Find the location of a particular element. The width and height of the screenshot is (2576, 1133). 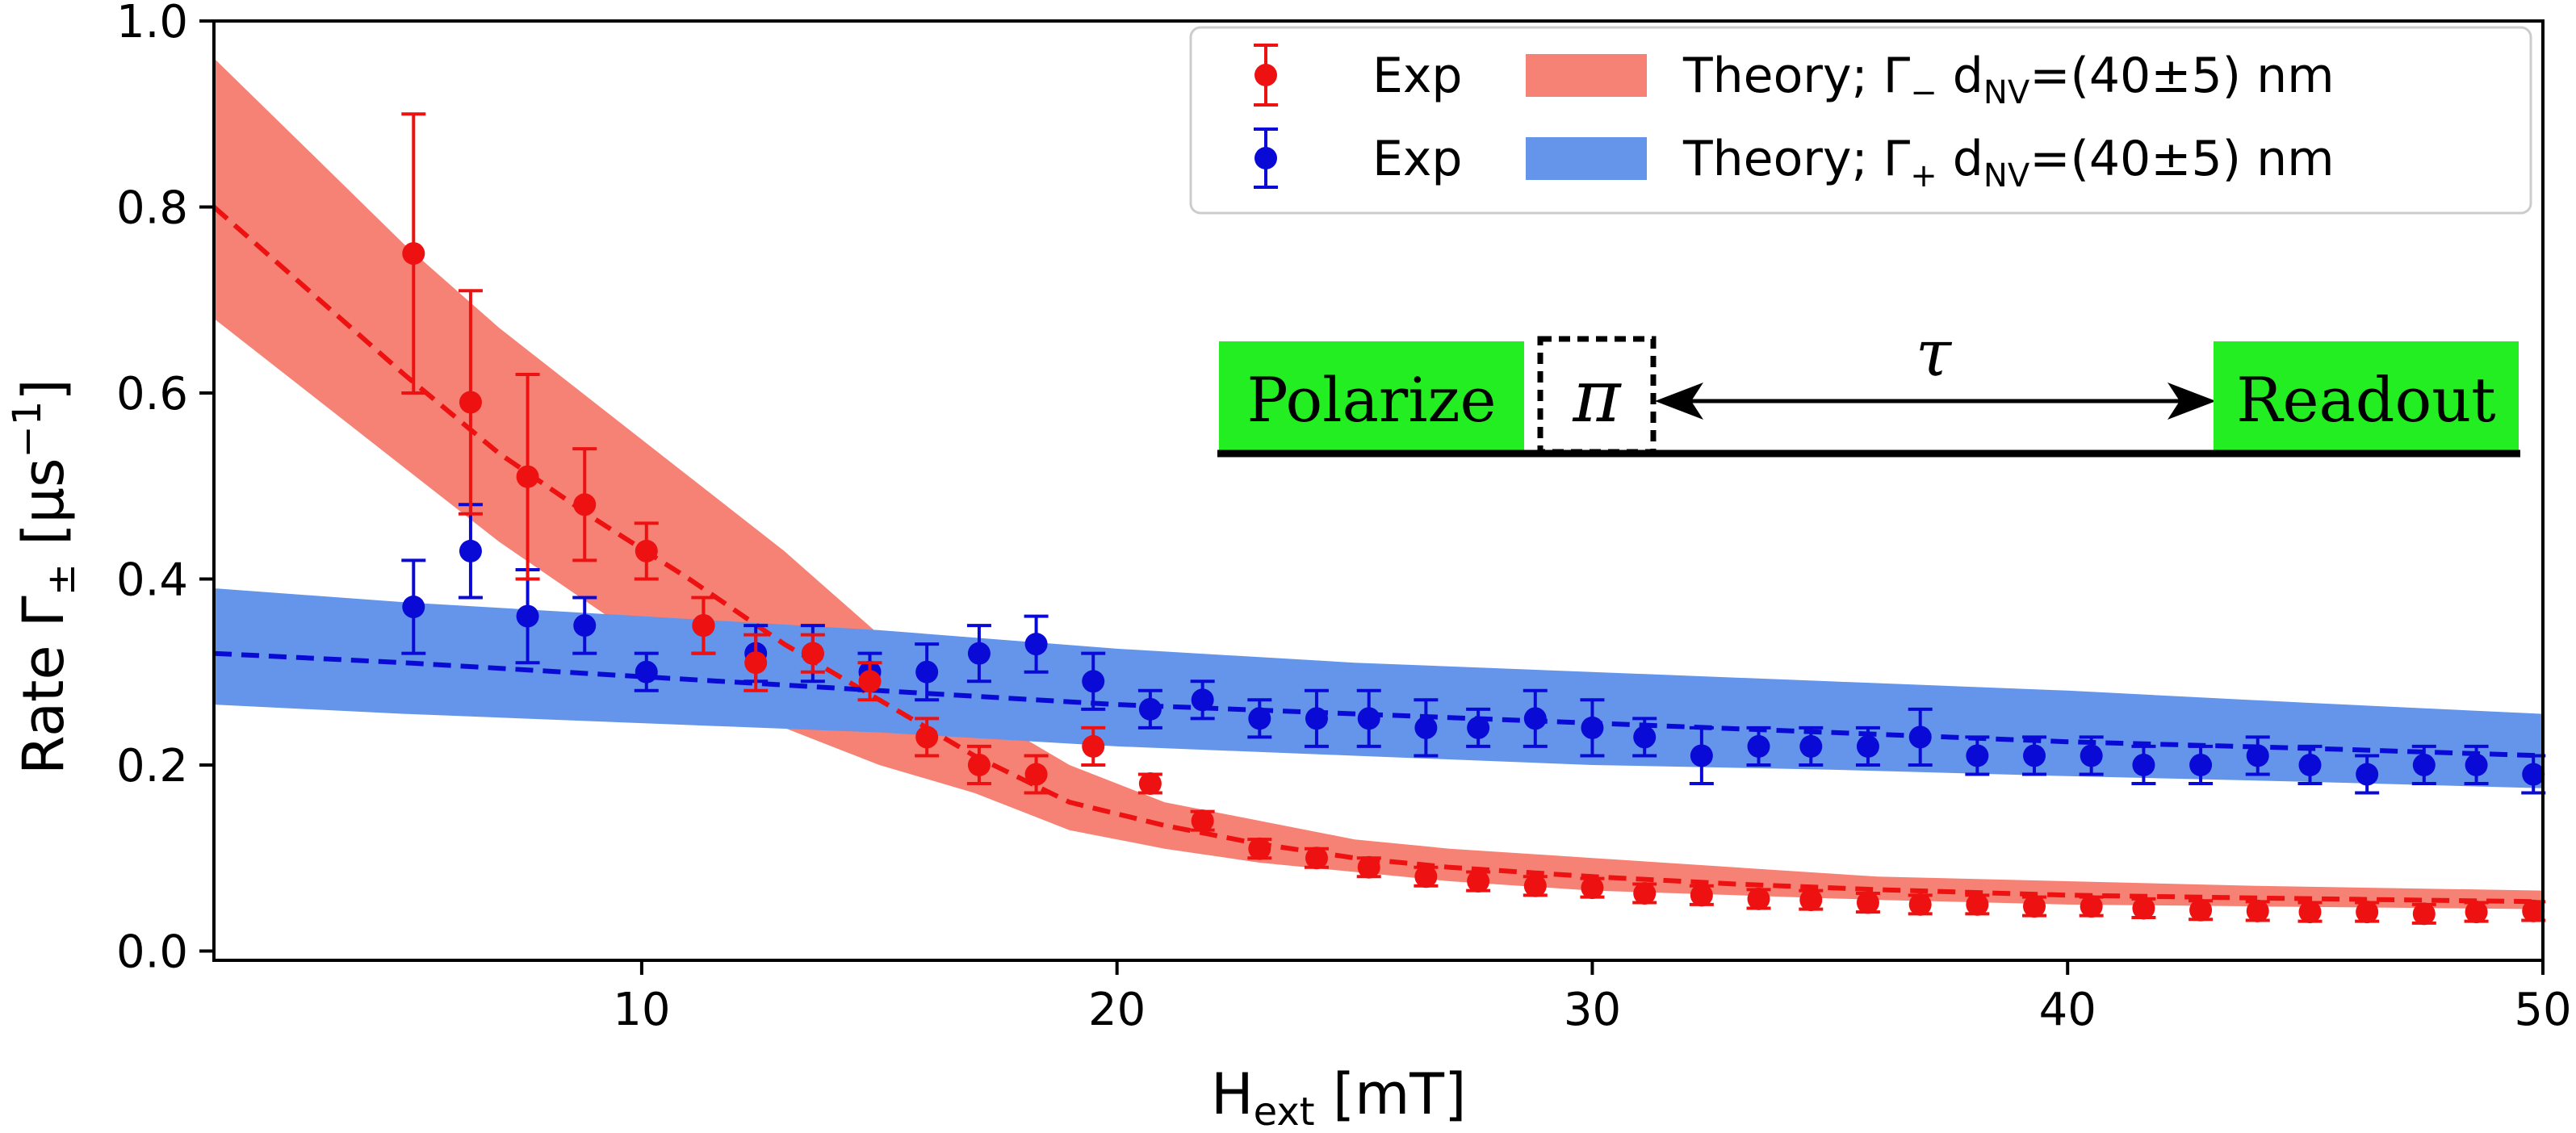

legend-theory-red-dnv: NV is located at coordinates (2007, 92).